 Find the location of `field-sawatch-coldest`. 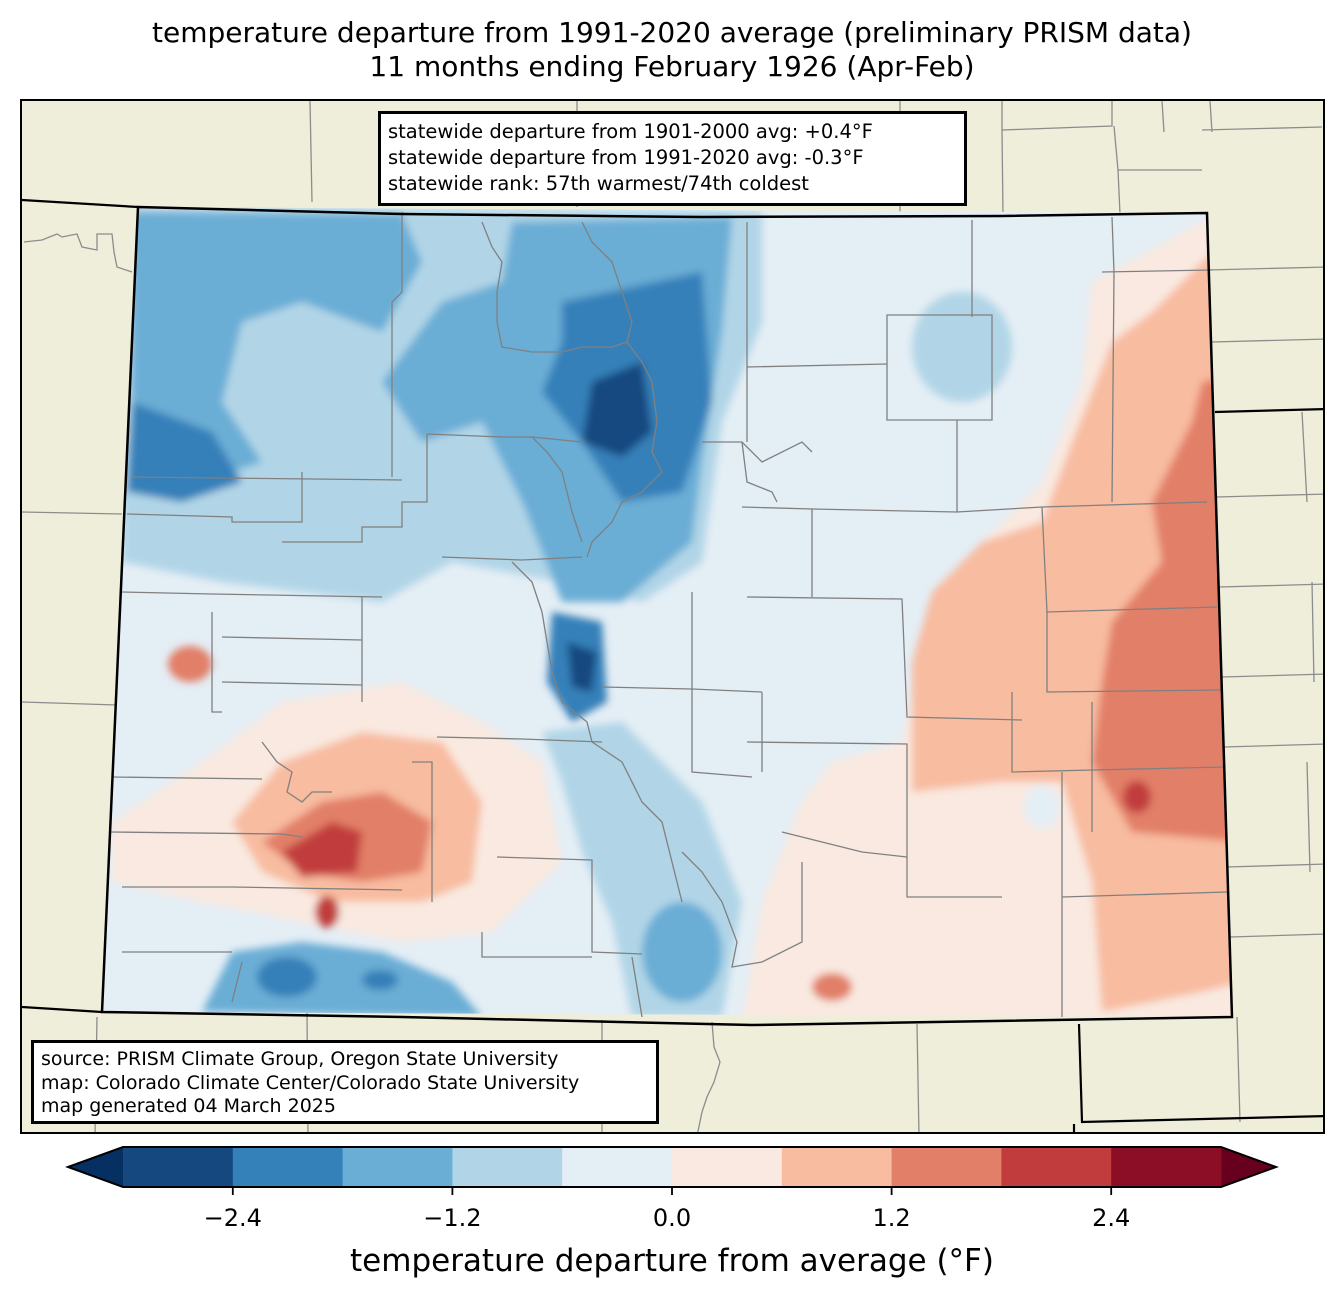

field-sawatch-coldest is located at coordinates (582, 667).